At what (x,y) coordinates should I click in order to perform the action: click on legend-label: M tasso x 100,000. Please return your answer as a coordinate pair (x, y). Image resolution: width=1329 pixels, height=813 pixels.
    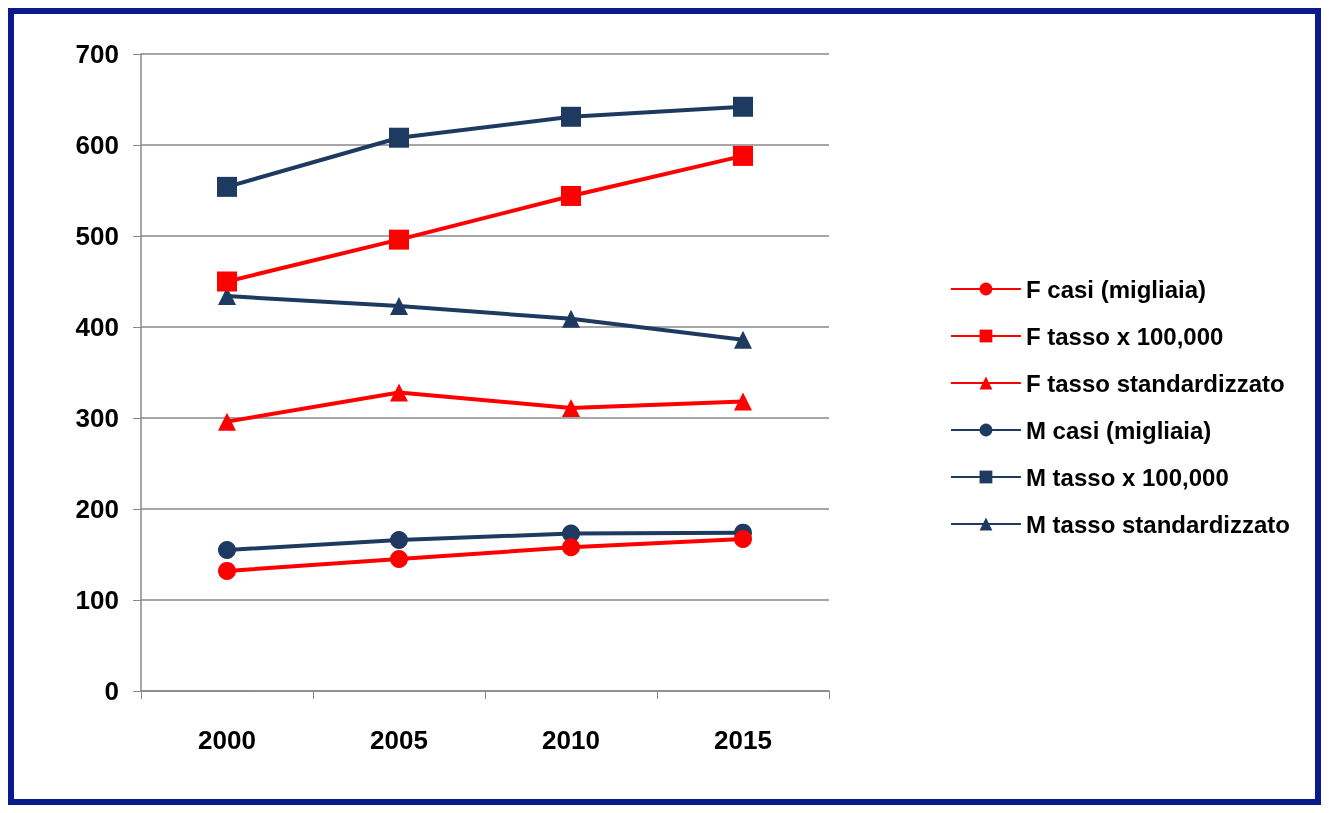
    Looking at the image, I should click on (1127, 477).